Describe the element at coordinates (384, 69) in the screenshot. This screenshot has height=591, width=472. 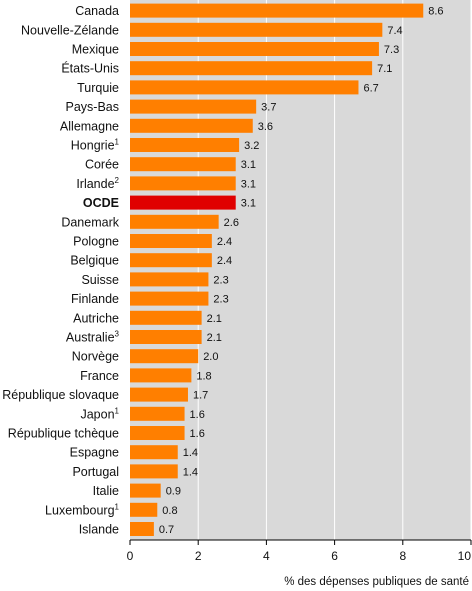
I see `value-label: 7.1` at that location.